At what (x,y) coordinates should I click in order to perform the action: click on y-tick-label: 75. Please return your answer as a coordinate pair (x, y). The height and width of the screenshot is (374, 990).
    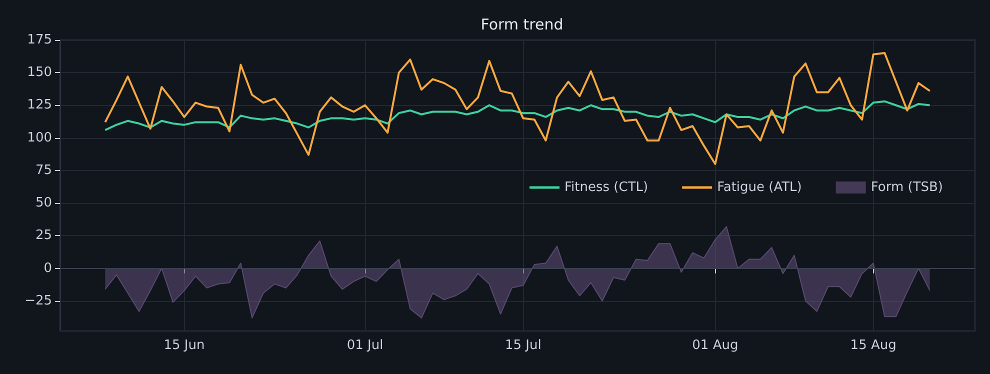
    Looking at the image, I should click on (43, 170).